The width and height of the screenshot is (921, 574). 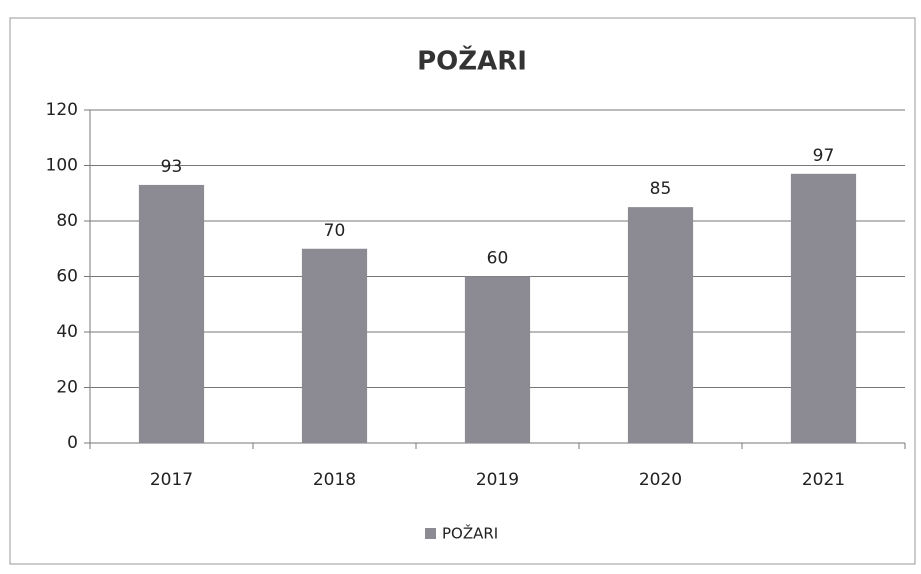 What do you see at coordinates (67, 277) in the screenshot?
I see `y-tick-label: 60` at bounding box center [67, 277].